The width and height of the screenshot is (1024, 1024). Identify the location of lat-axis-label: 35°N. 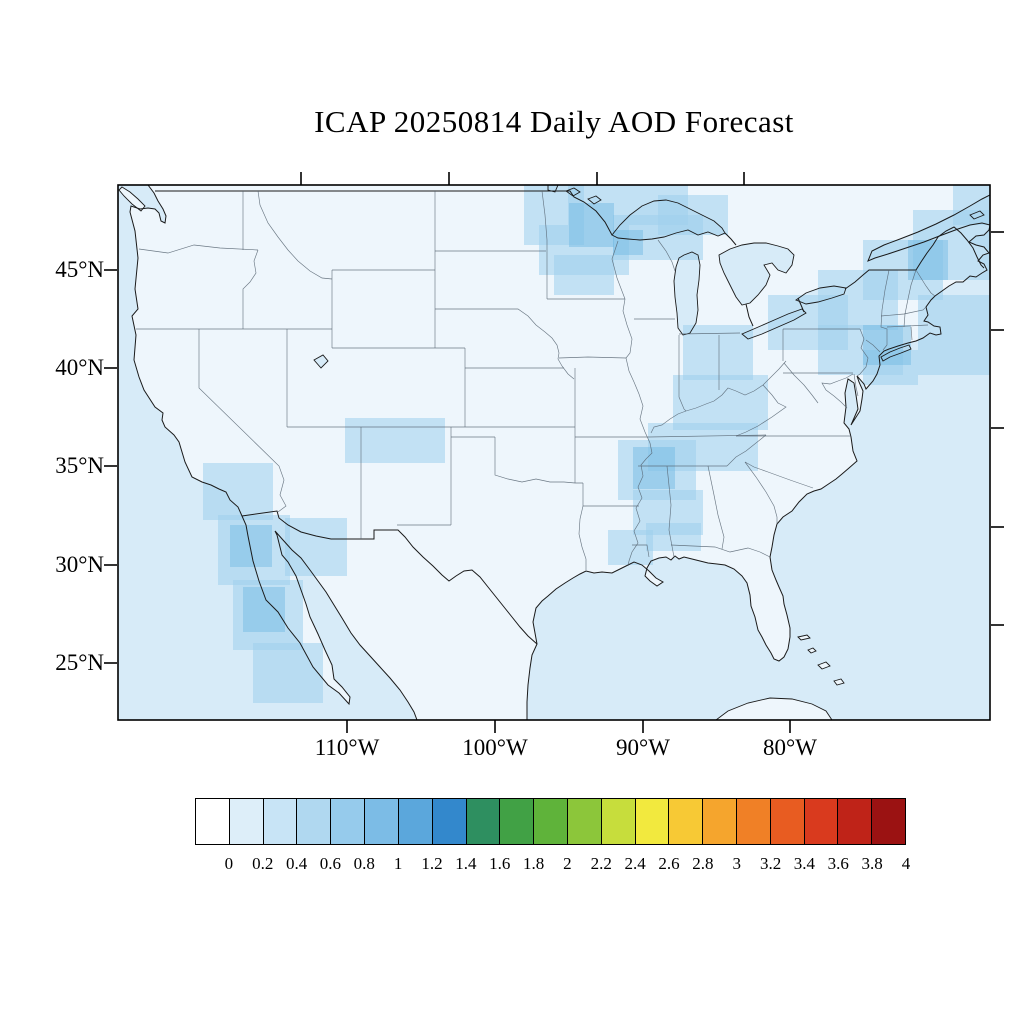
(79, 465).